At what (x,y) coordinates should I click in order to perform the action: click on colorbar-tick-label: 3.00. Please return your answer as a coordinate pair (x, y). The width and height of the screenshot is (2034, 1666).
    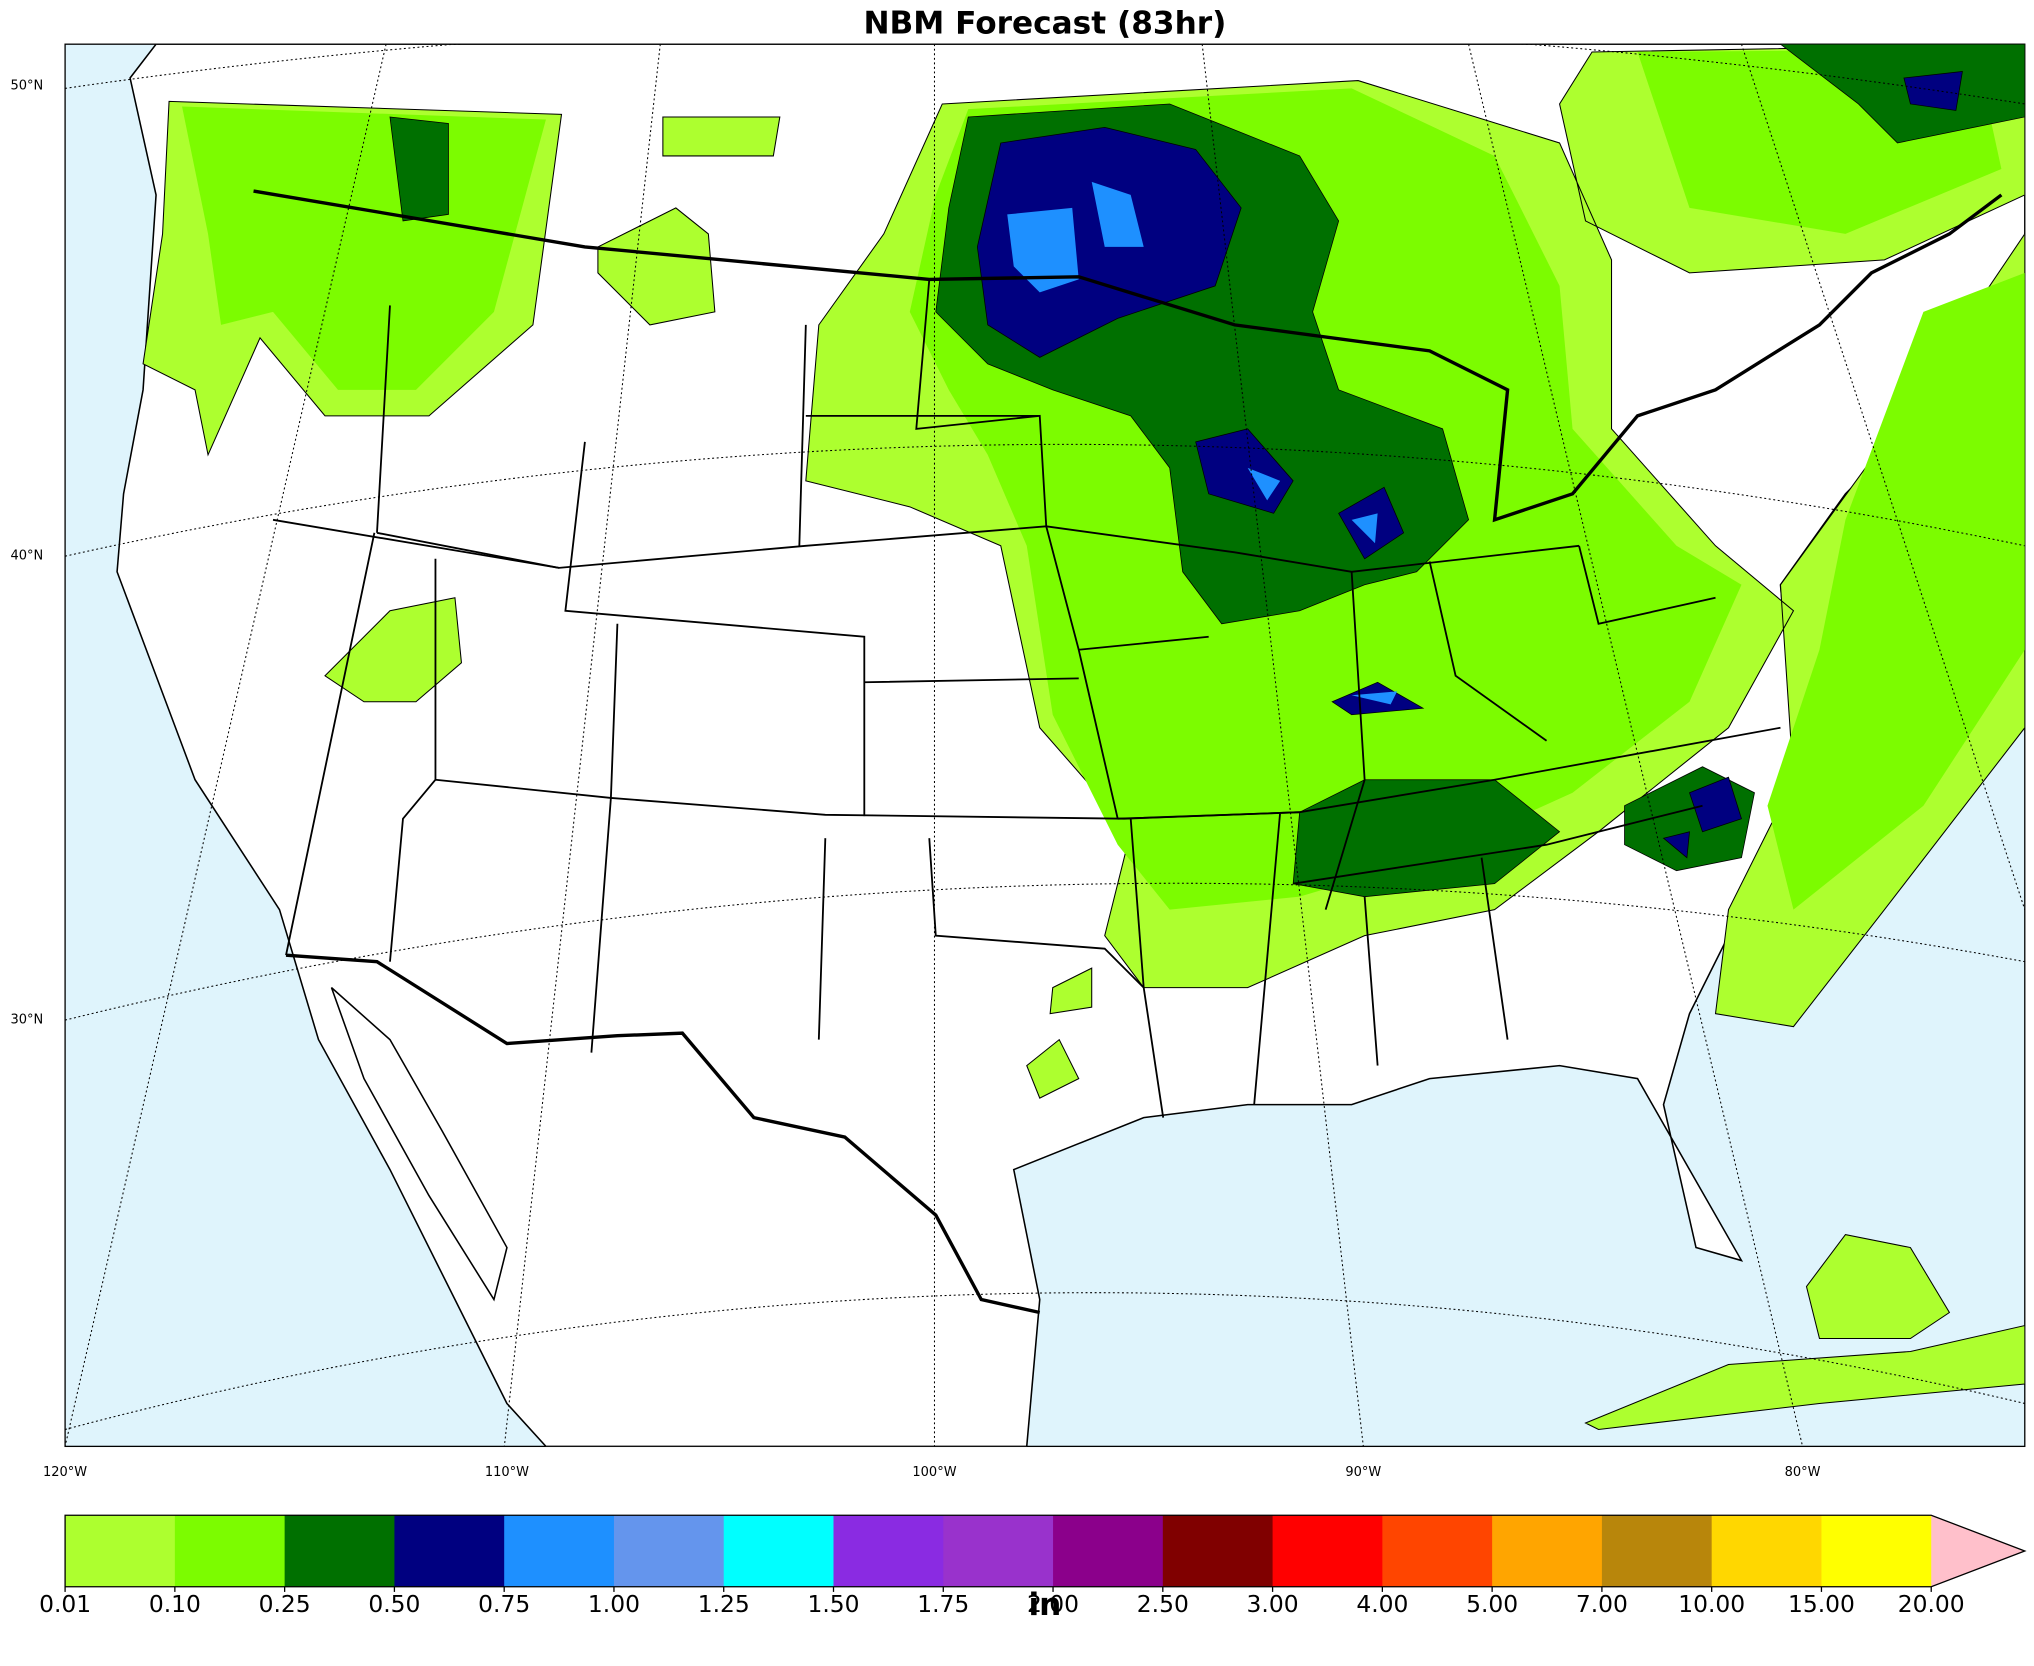
    Looking at the image, I should click on (1273, 1604).